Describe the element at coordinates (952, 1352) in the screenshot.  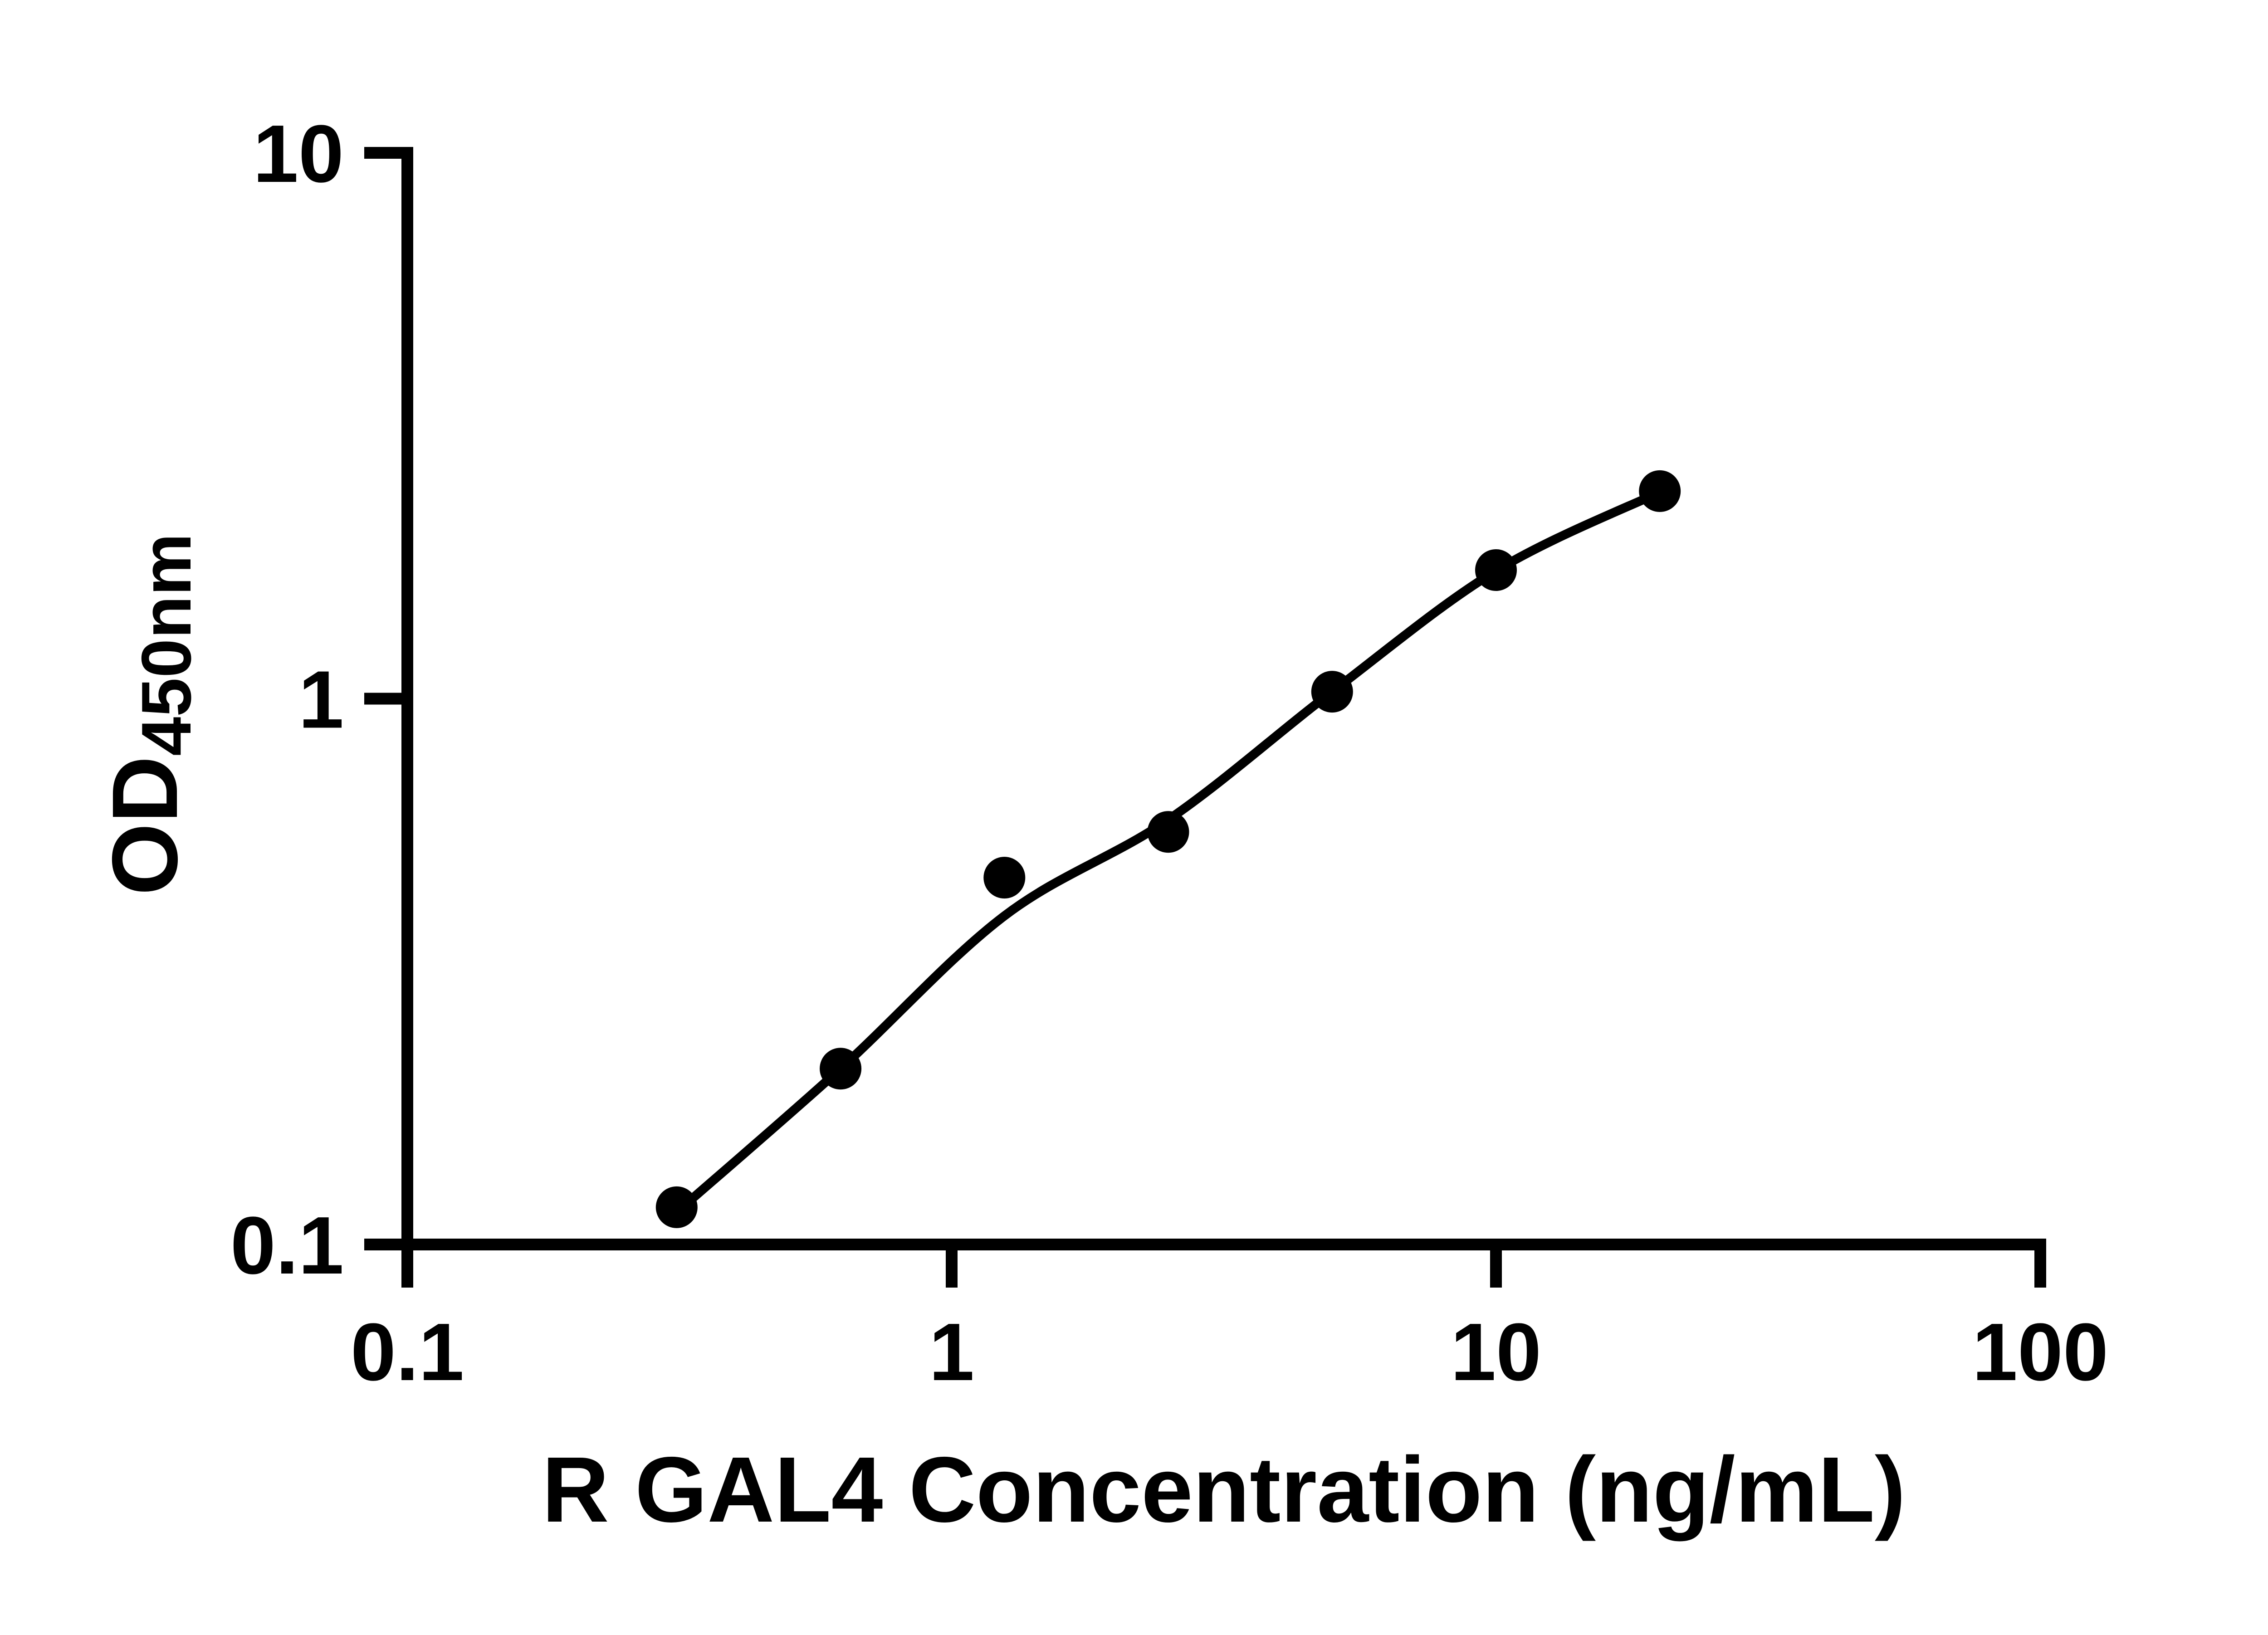
I see `x-axis-tick-label: 1` at that location.